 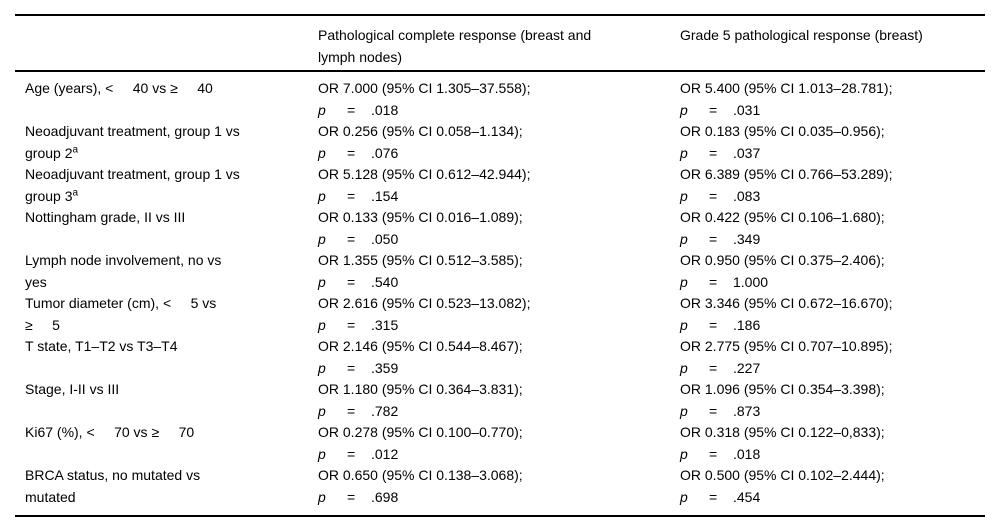 What do you see at coordinates (162, 271) in the screenshot?
I see `row-label: Lymph node involvement, no vs yes` at bounding box center [162, 271].